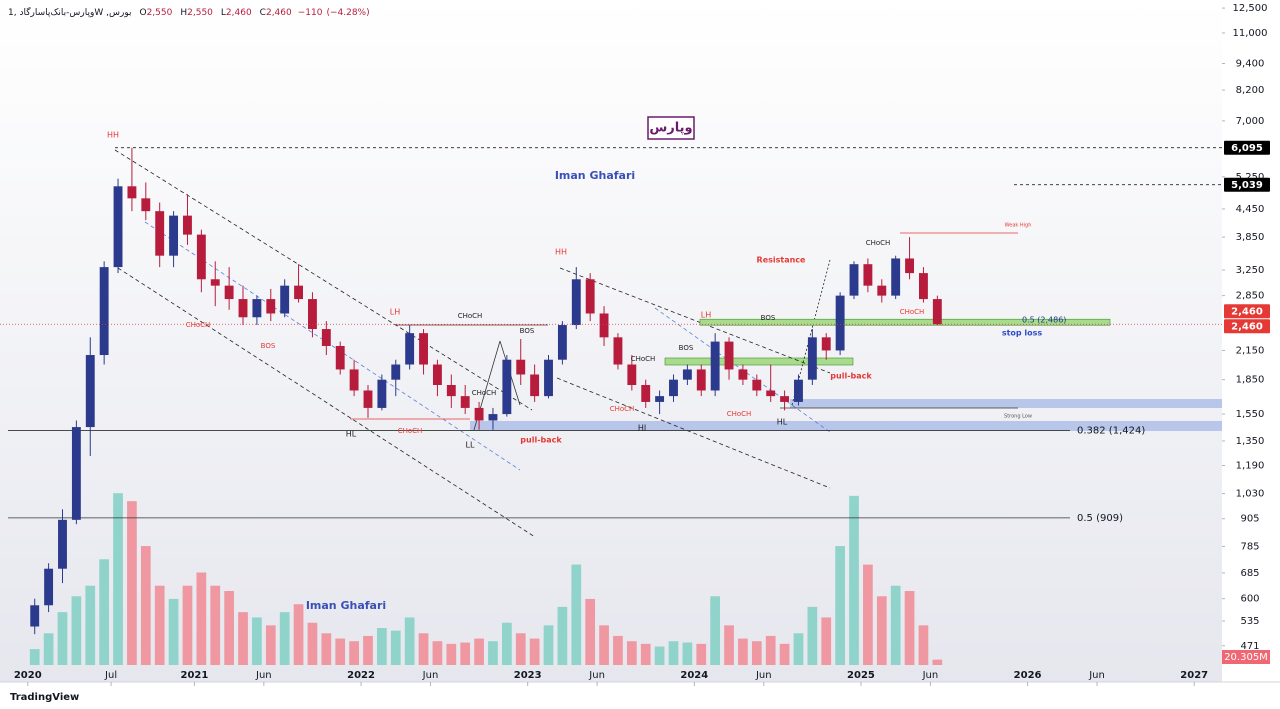 This screenshot has height=709, width=1280. Describe the element at coordinates (561, 252) in the screenshot. I see `annotation: HH` at that location.